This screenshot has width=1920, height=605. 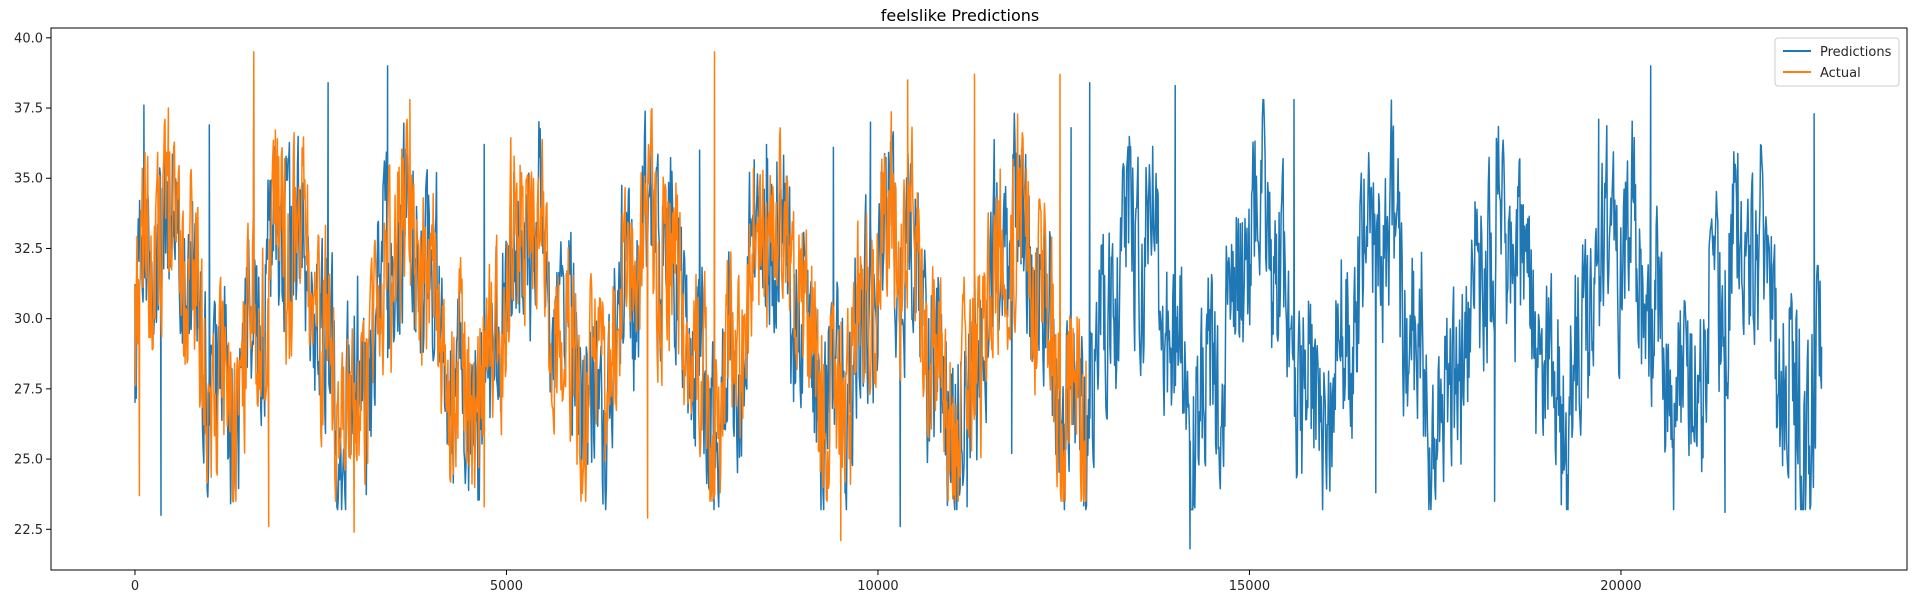 What do you see at coordinates (960, 15) in the screenshot?
I see `chart-title: feelslike Predictions` at bounding box center [960, 15].